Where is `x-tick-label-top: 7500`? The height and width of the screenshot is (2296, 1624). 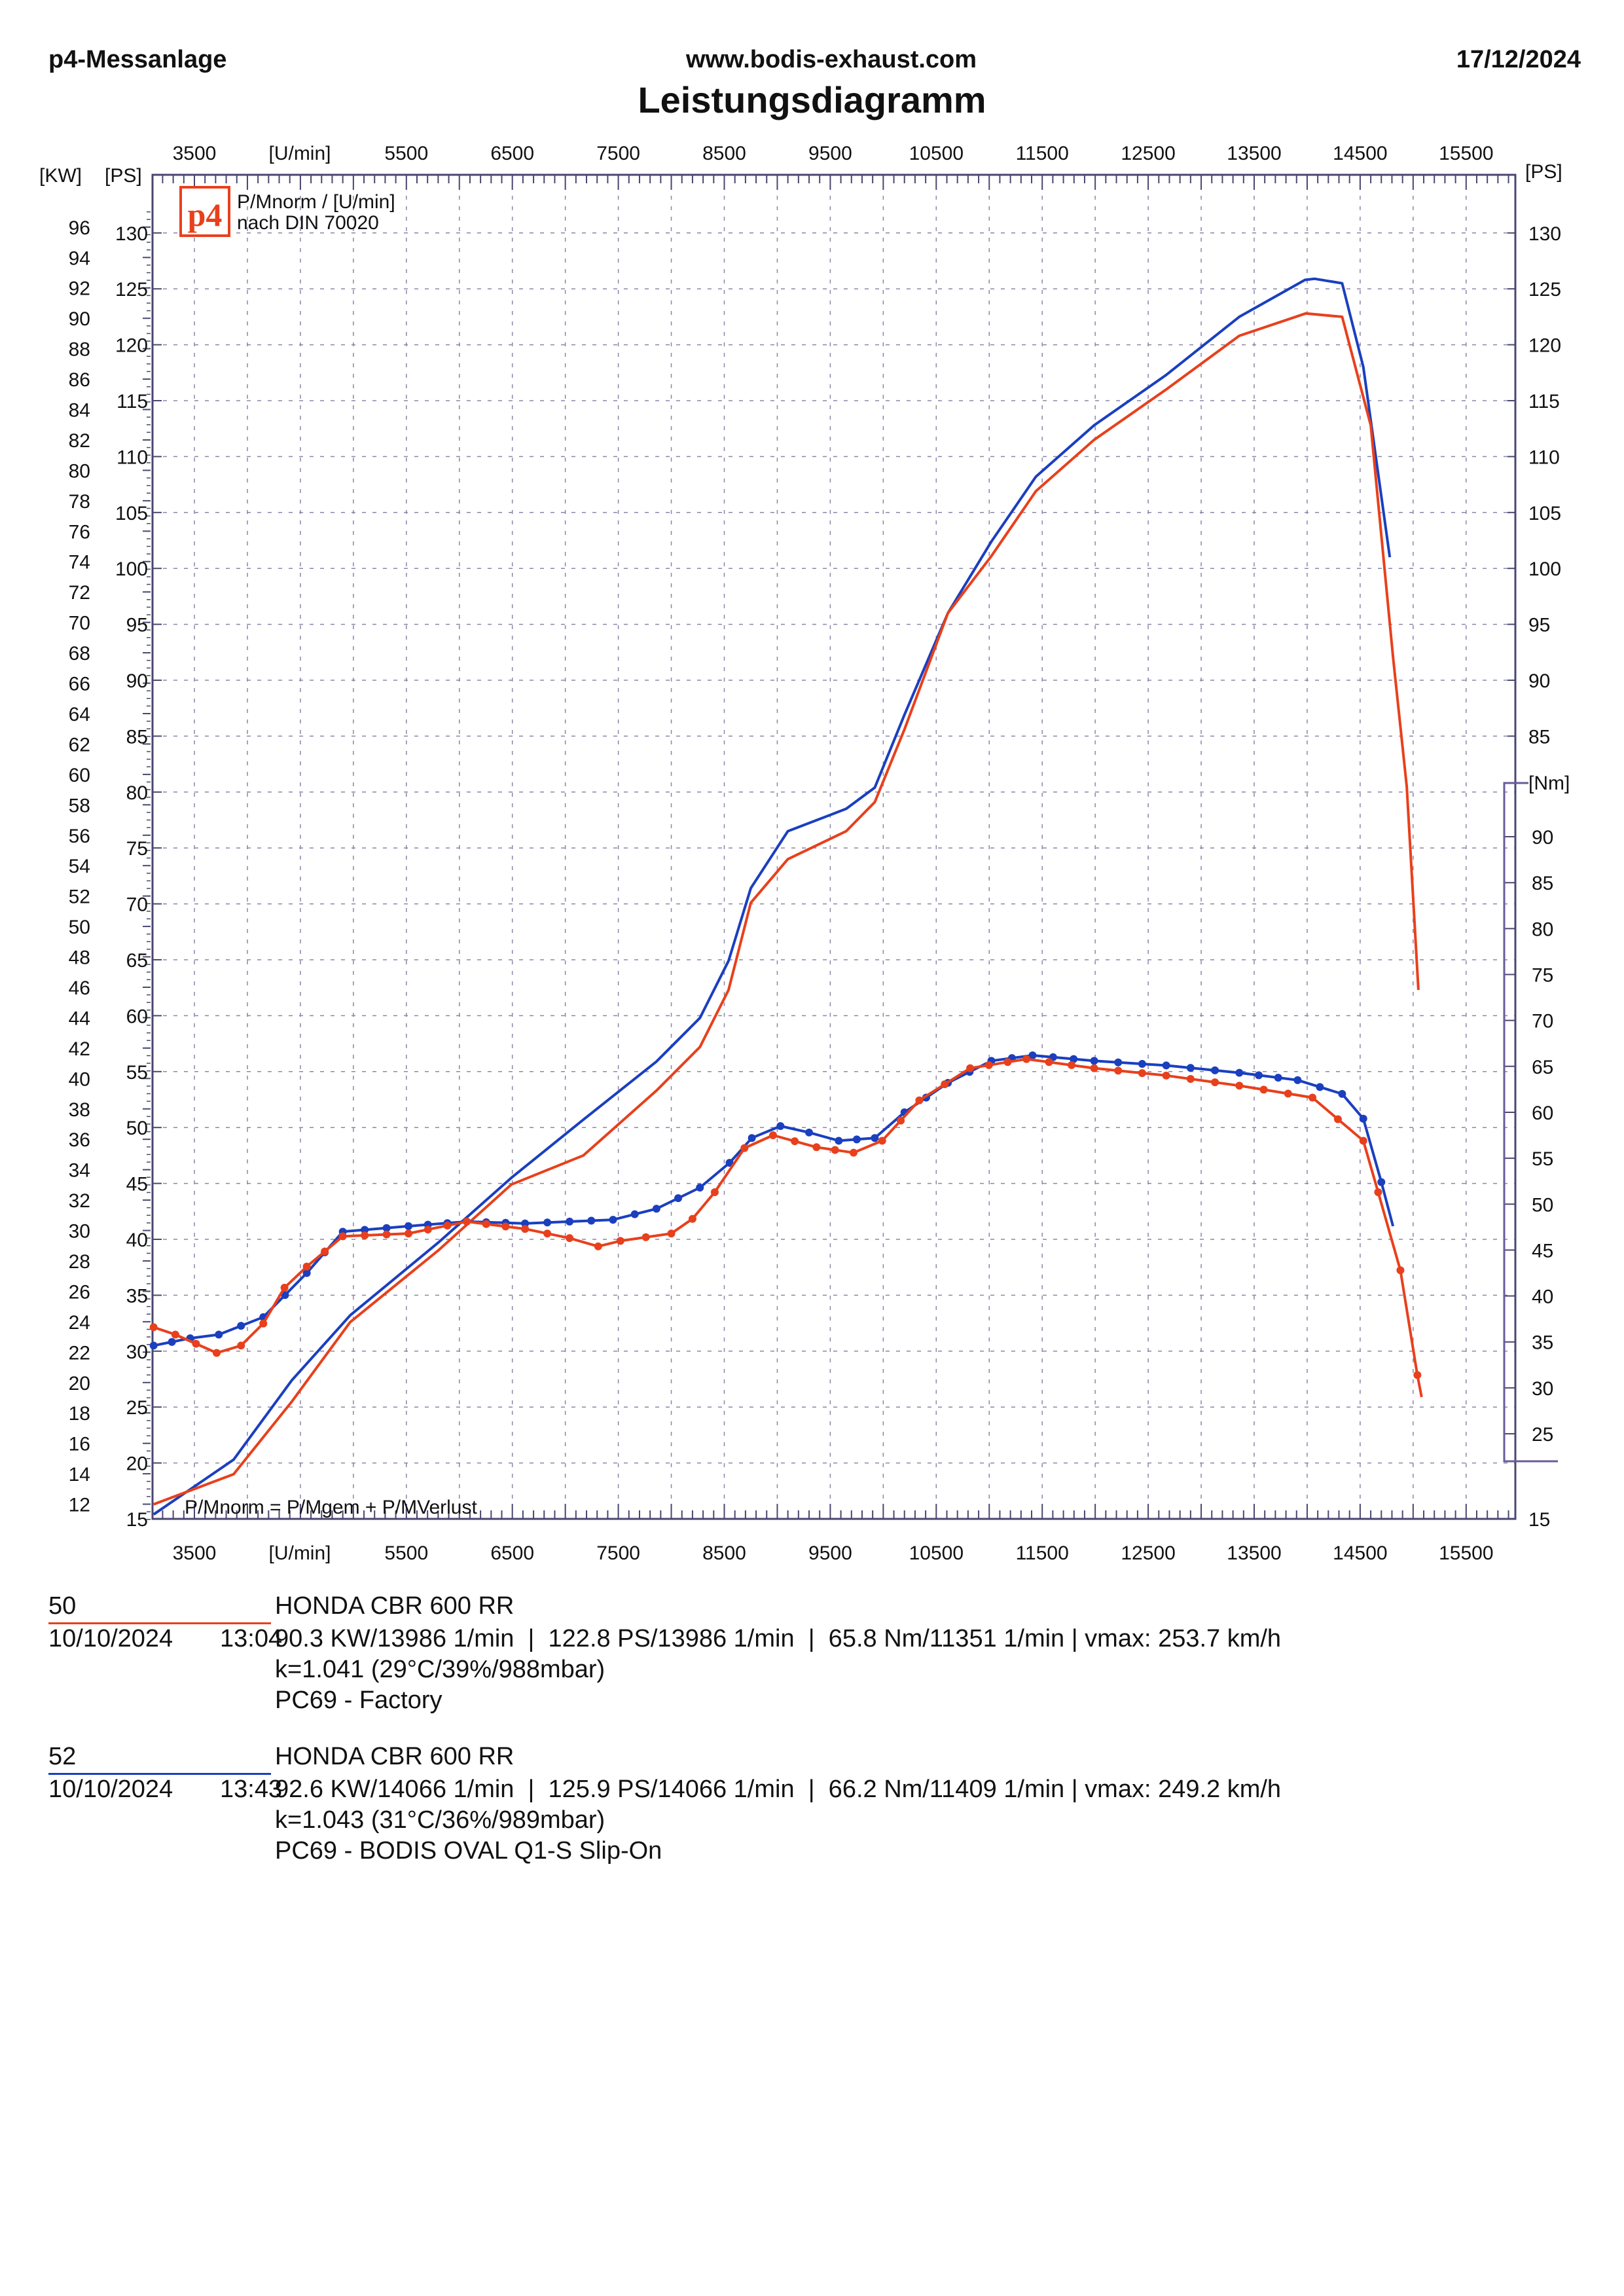
x-tick-label-top: 7500 is located at coordinates (618, 153).